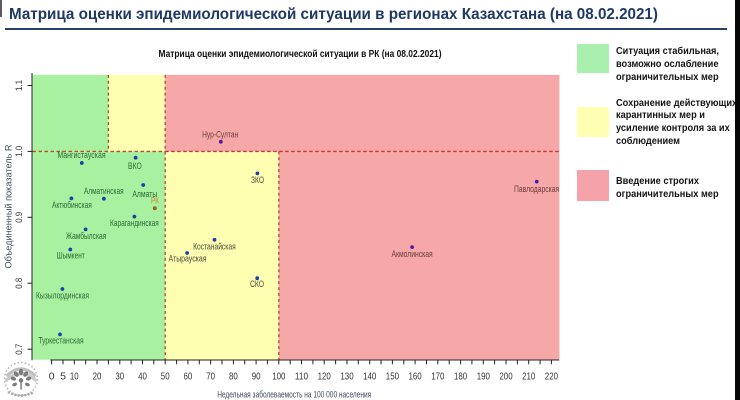 The height and width of the screenshot is (400, 740). I want to click on svg-text: Алматы, so click(144, 194).